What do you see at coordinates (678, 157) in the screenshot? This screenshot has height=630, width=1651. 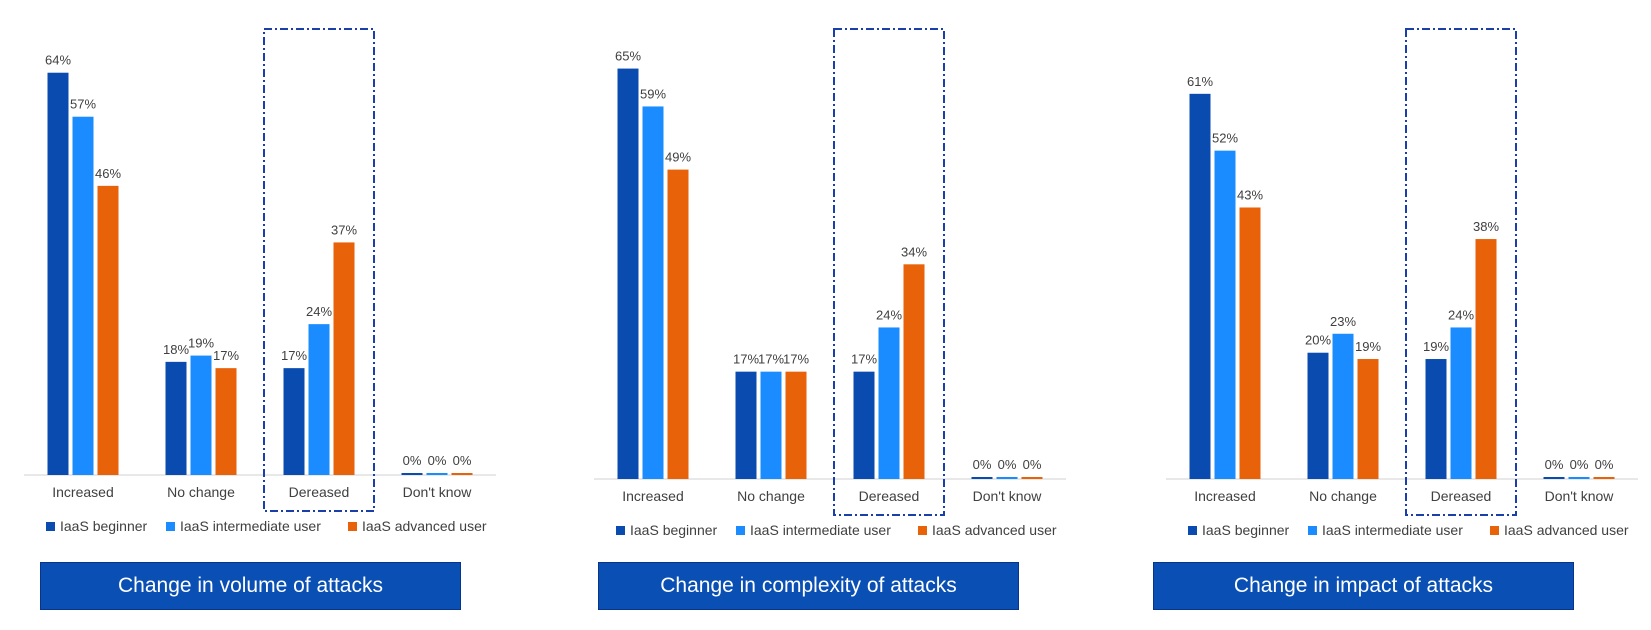 I see `data-label: 49%` at bounding box center [678, 157].